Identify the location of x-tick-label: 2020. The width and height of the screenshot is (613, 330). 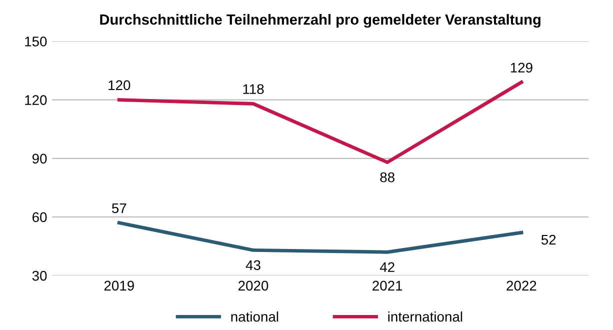
(253, 285).